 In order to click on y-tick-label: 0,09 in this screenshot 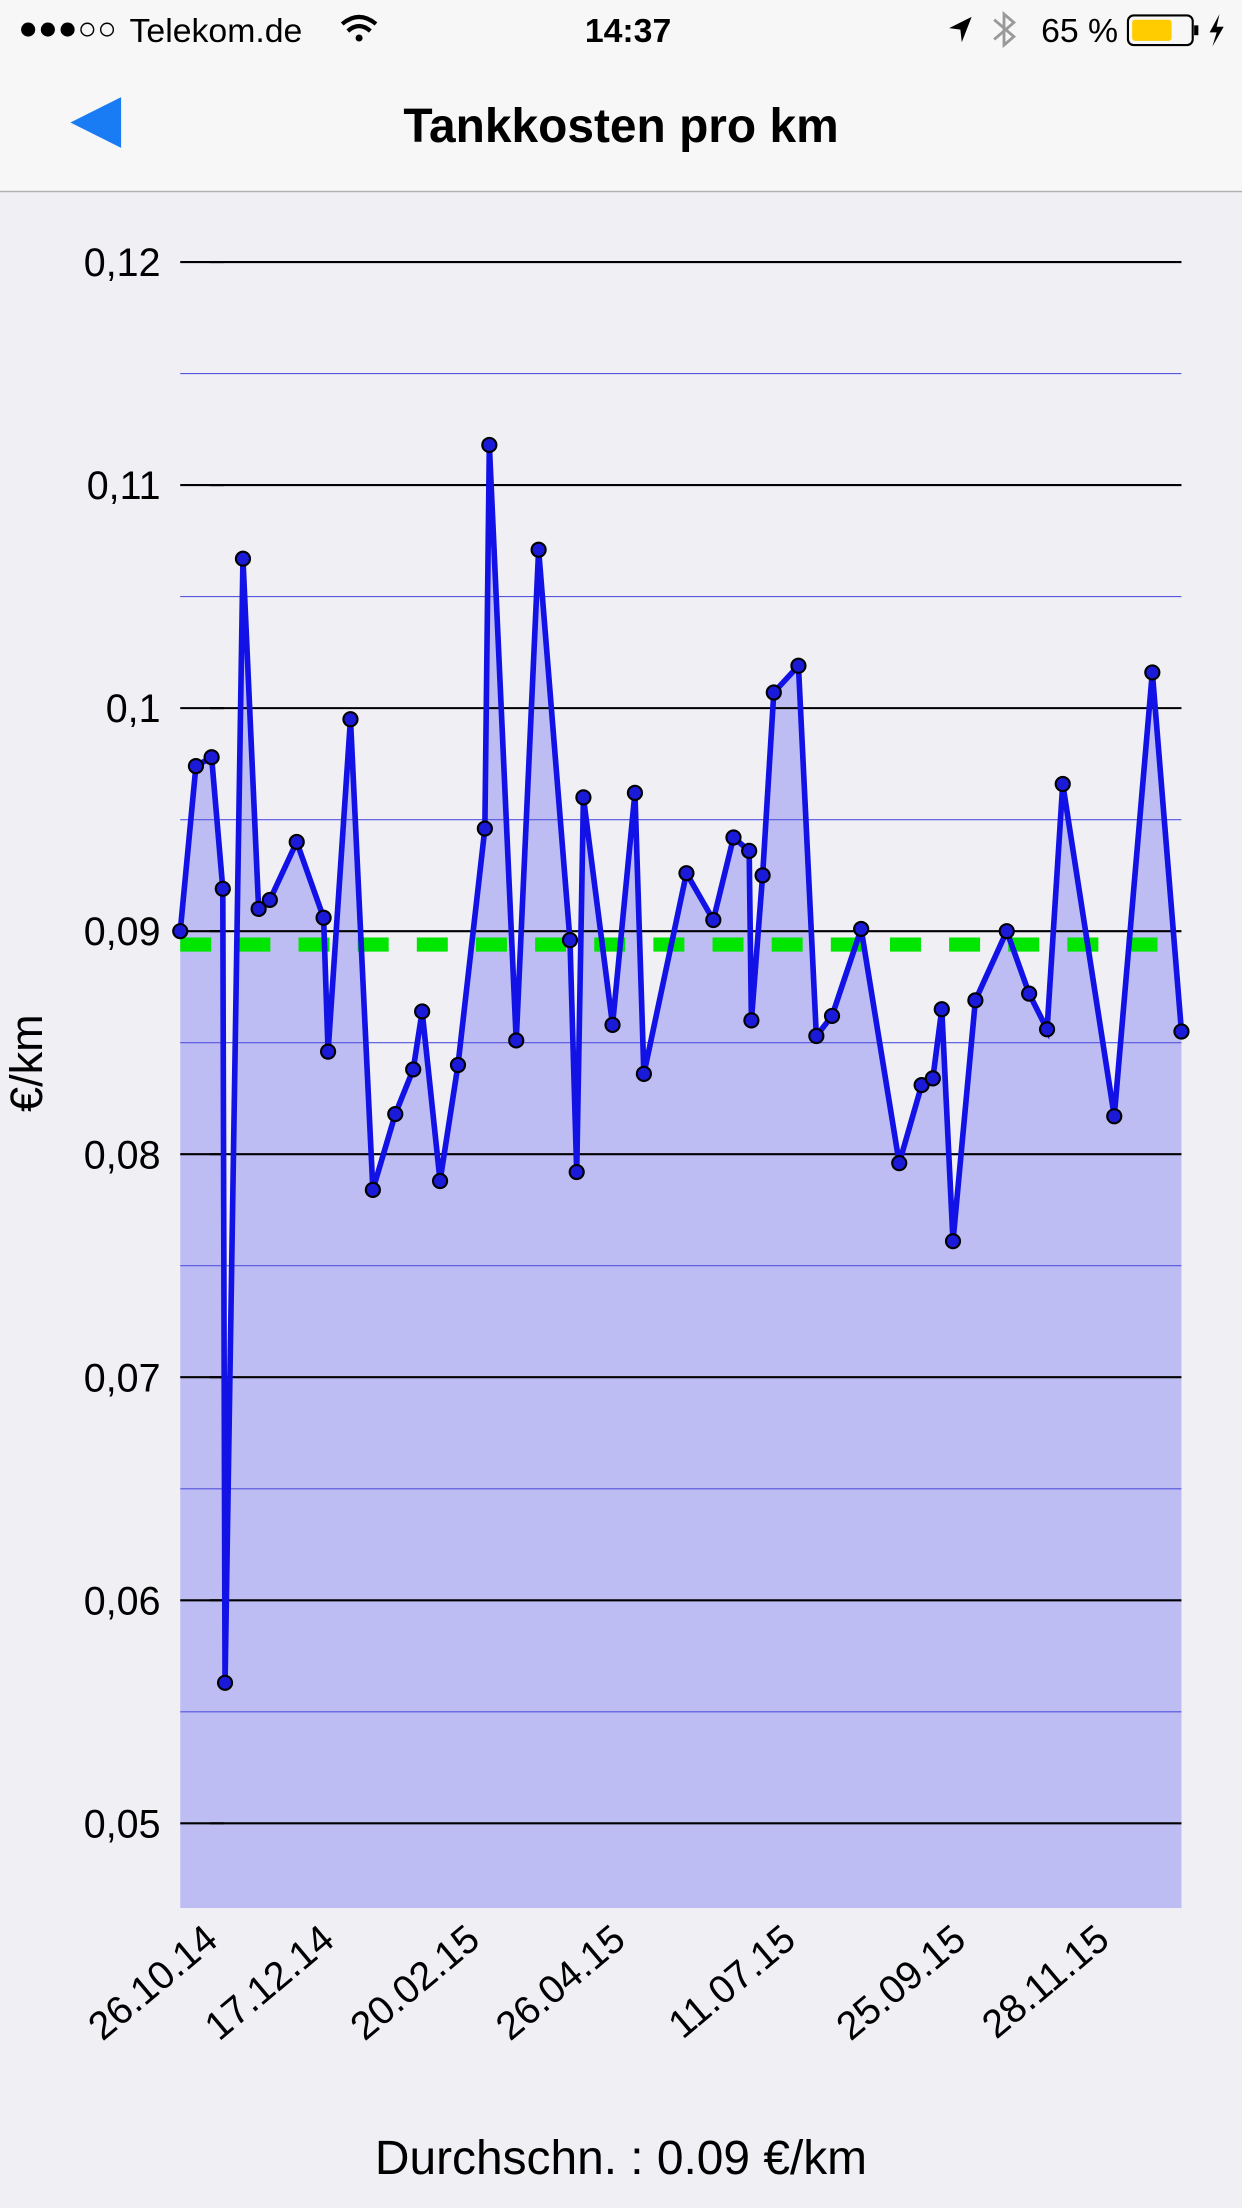, I will do `click(122, 932)`.